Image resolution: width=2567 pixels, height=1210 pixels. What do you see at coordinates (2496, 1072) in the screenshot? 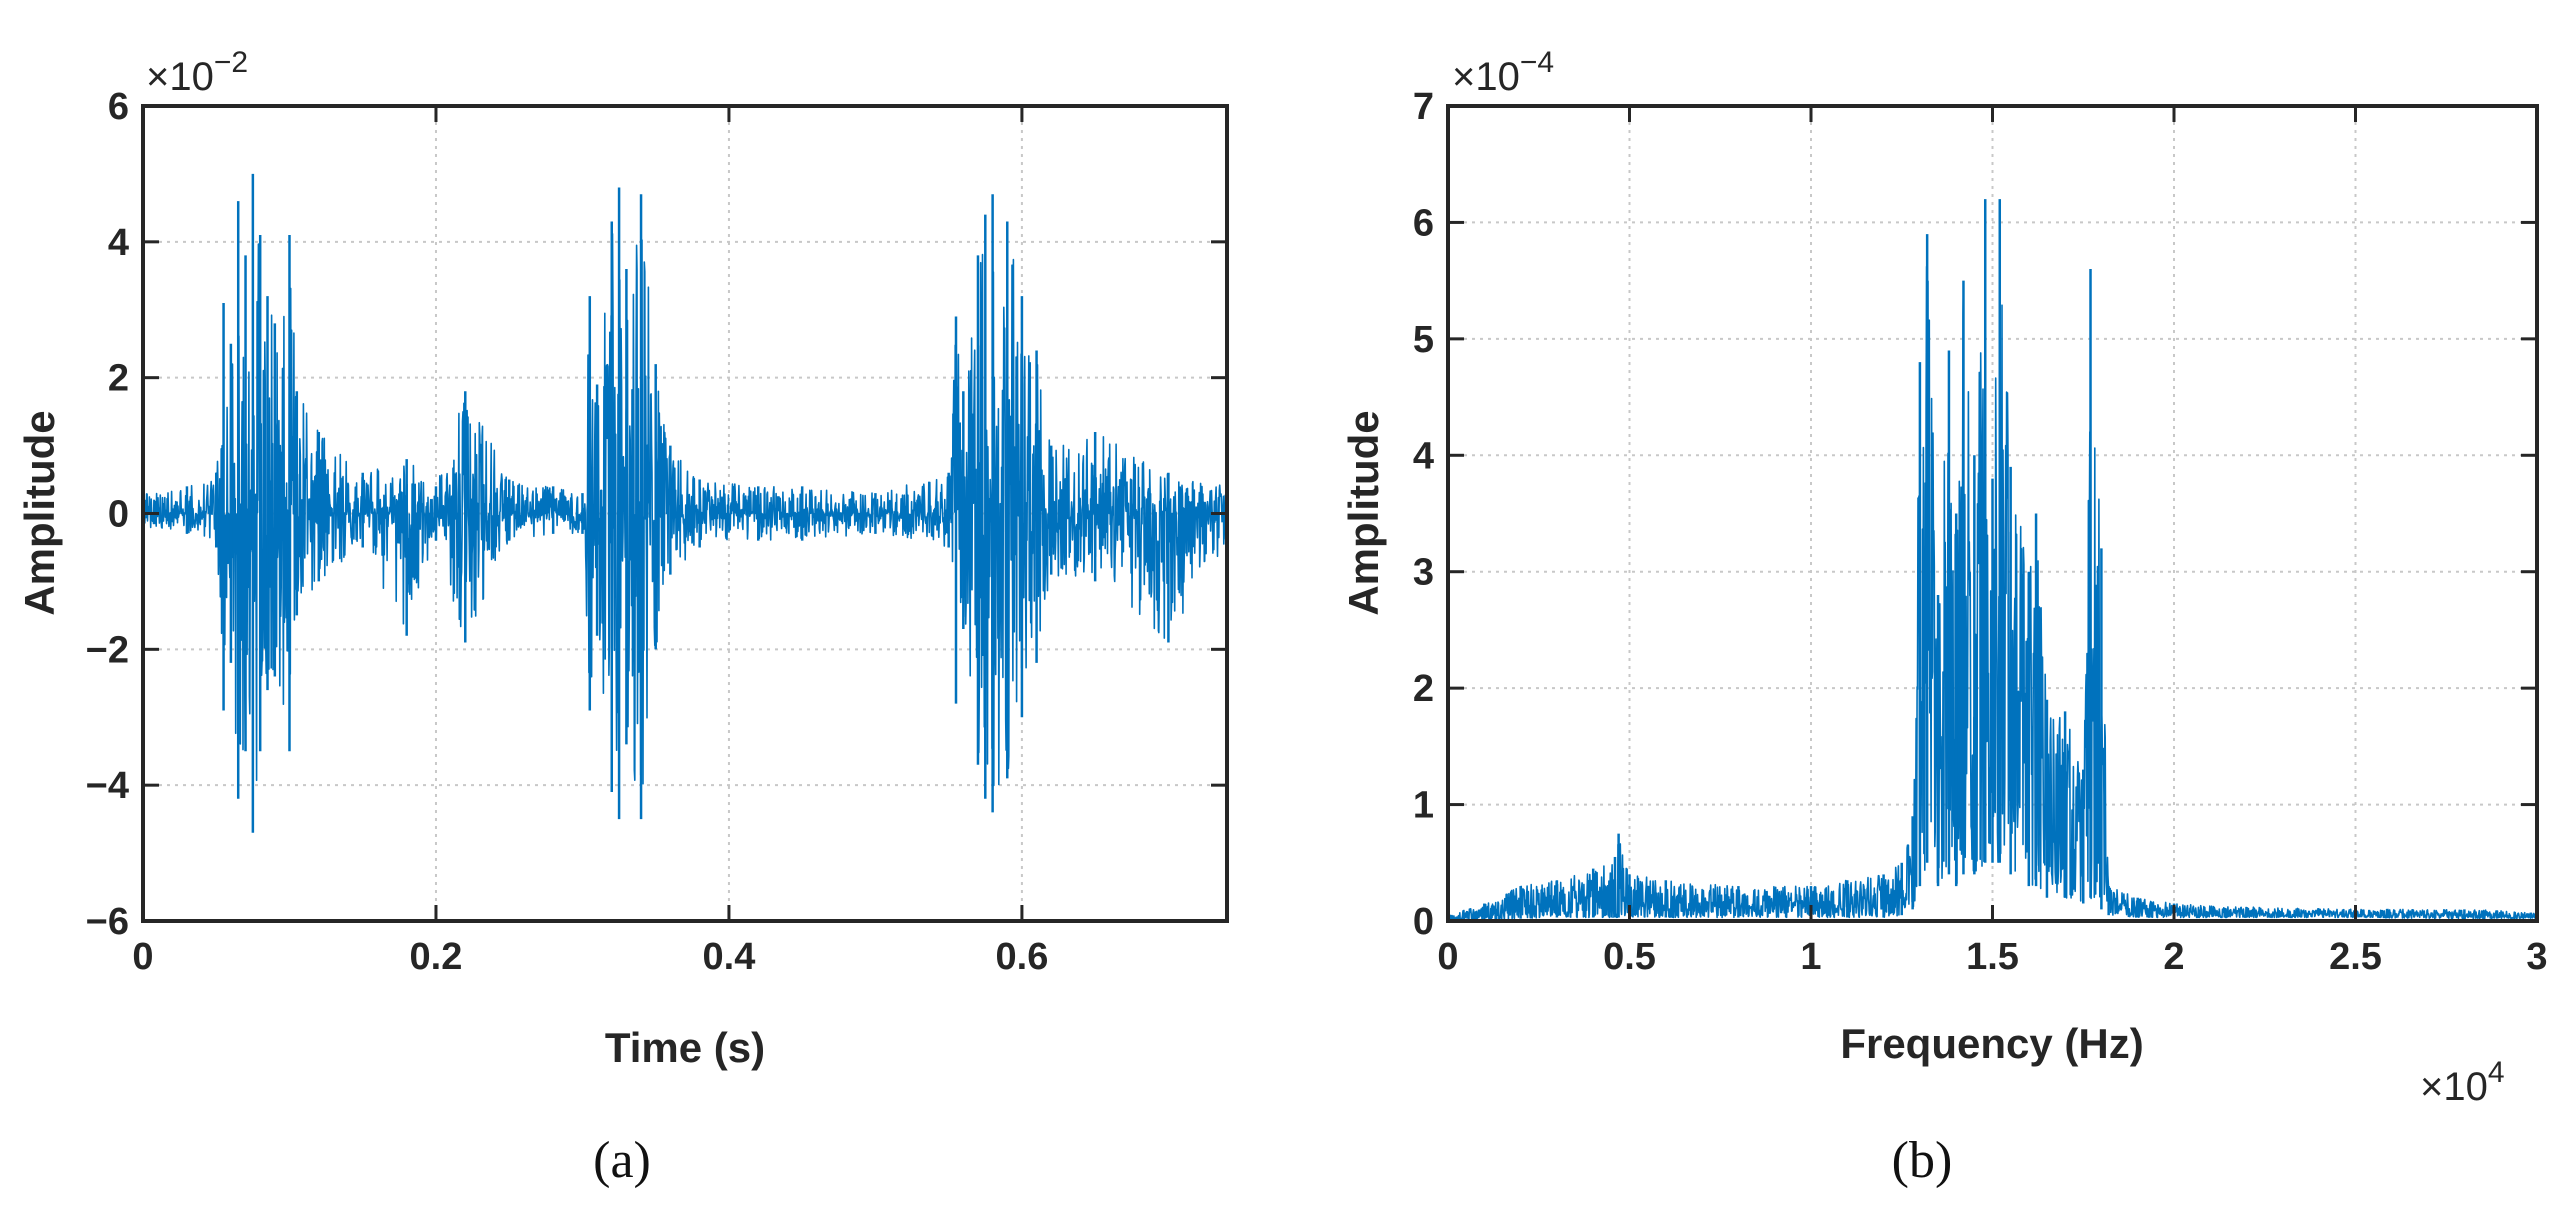
I see `panel-b-x-exponent-power: 4` at bounding box center [2496, 1072].